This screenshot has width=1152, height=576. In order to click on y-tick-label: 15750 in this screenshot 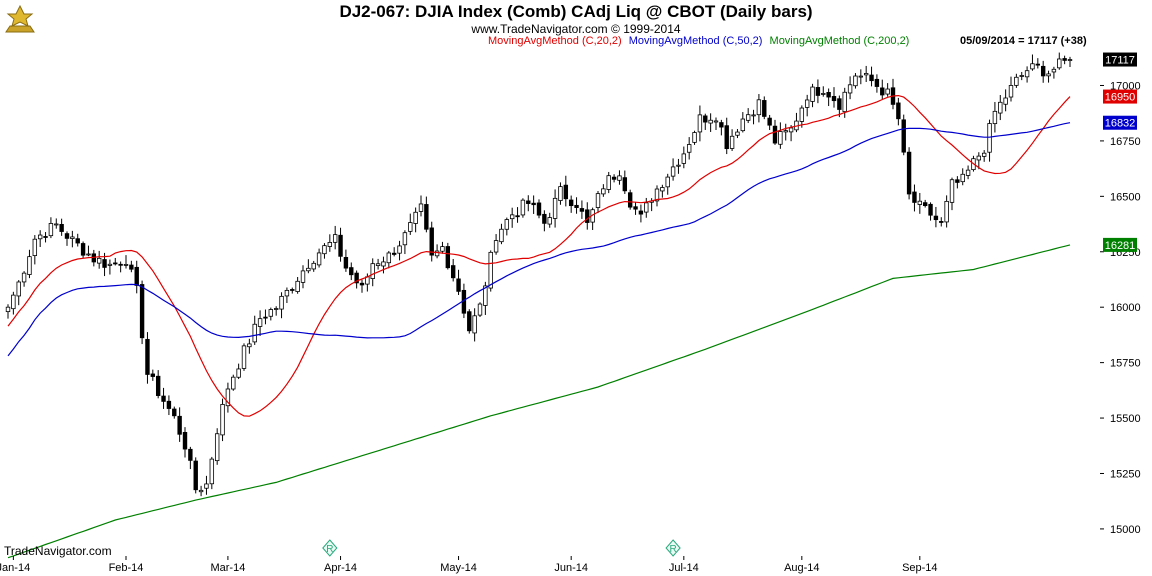, I will do `click(1125, 364)`.